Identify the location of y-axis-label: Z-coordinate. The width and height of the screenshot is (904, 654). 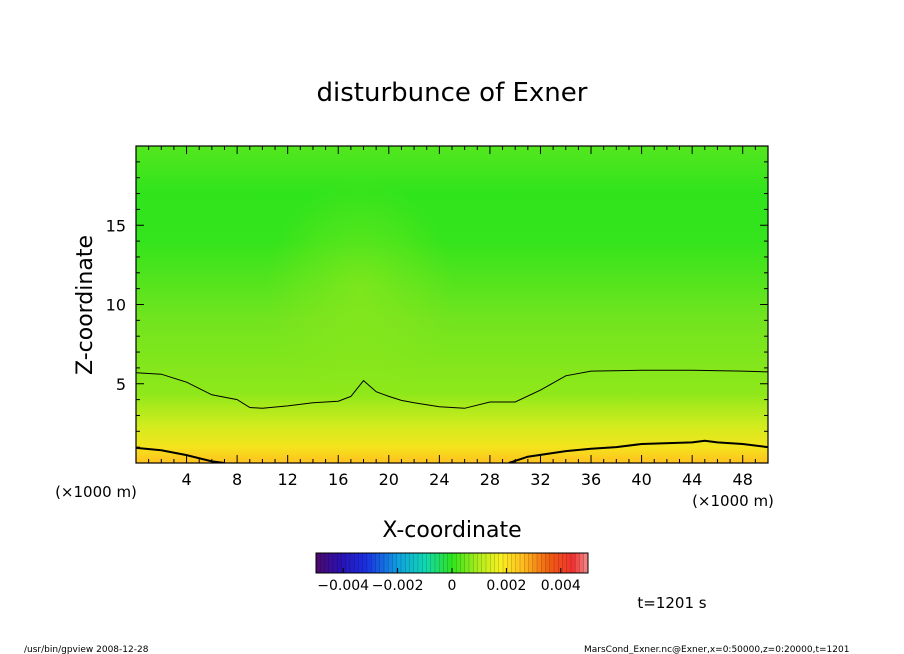
(85, 305).